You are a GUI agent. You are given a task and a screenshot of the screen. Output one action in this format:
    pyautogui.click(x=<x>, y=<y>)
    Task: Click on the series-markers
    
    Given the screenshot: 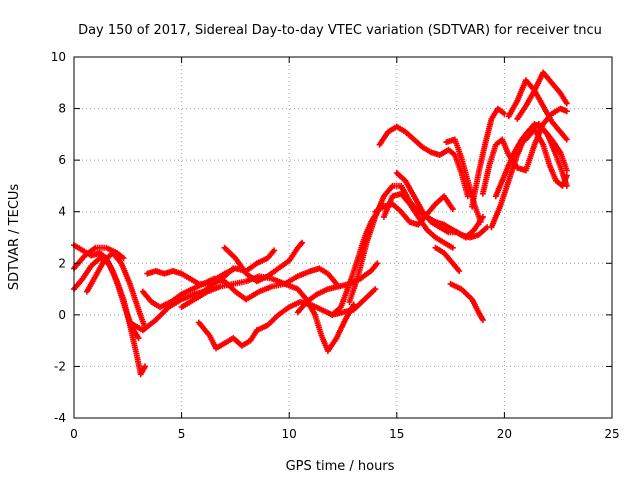 What is the action you would take?
    pyautogui.click(x=466, y=301)
    